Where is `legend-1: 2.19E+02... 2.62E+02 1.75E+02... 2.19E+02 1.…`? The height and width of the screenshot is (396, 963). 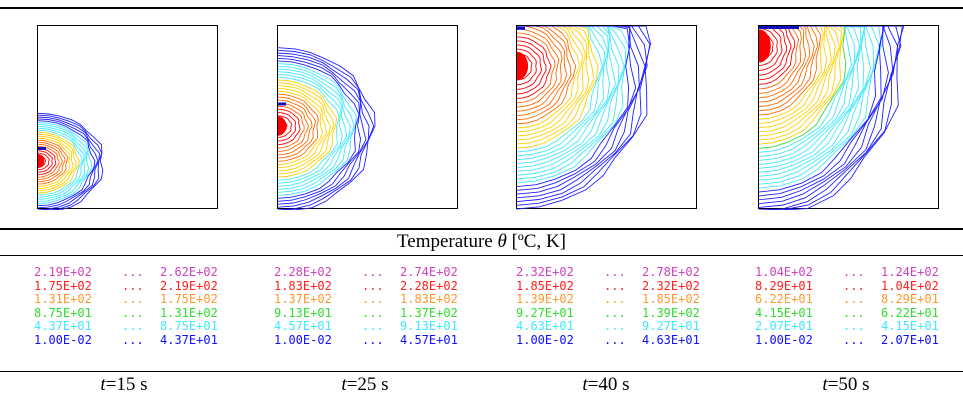
legend-1: 2.19E+02... 2.62E+02 1.75E+02... 2.19E+02 1.… is located at coordinates (149, 306).